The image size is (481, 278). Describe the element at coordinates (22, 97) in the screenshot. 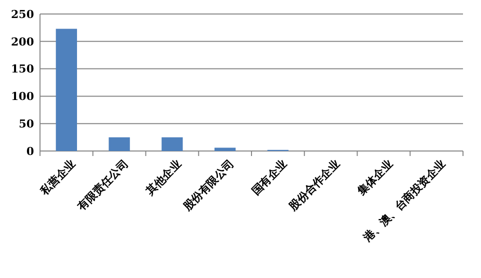

I see `y-tick-label: 100` at that location.